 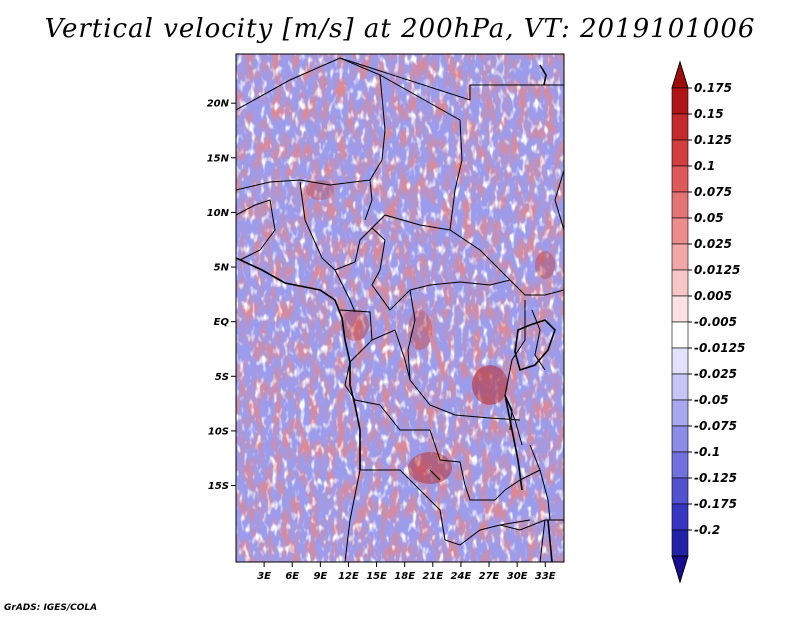 What do you see at coordinates (709, 218) in the screenshot?
I see `colorbar-label: 0.05` at bounding box center [709, 218].